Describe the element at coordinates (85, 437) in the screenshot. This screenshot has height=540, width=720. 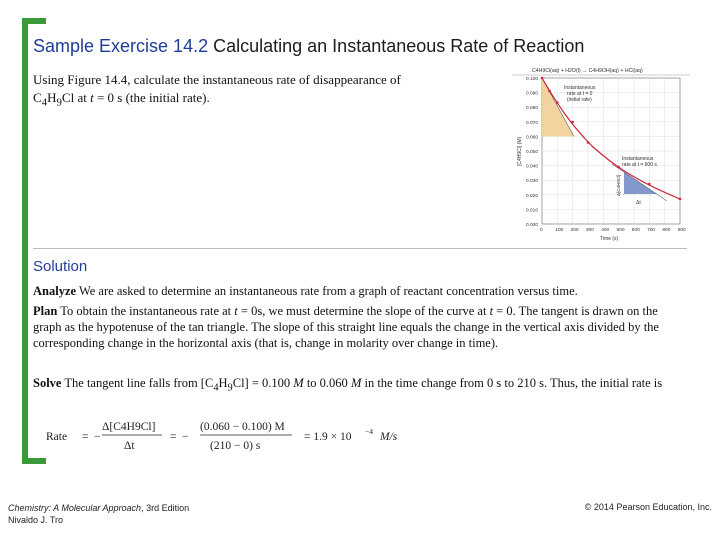
I see `eq-equals-1: =` at that location.